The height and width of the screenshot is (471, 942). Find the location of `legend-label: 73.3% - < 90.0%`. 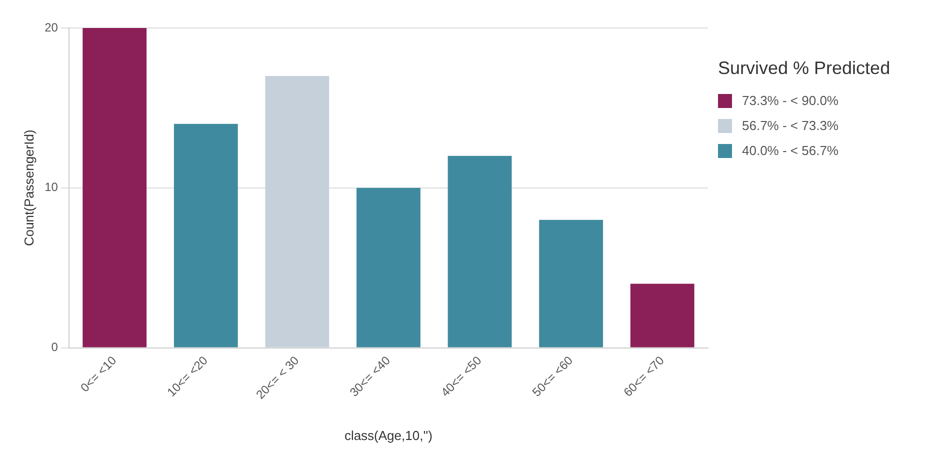

legend-label: 73.3% - < 90.0% is located at coordinates (790, 100).